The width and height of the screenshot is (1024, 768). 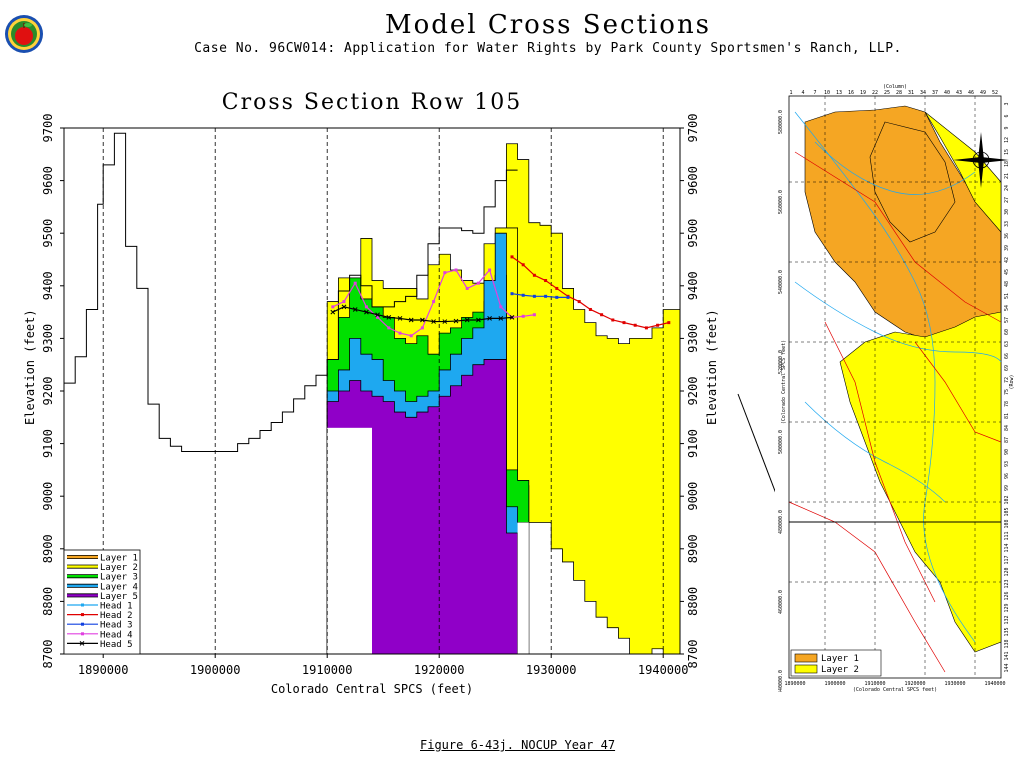 I want to click on map-row-tick: 51, so click(x=1007, y=296).